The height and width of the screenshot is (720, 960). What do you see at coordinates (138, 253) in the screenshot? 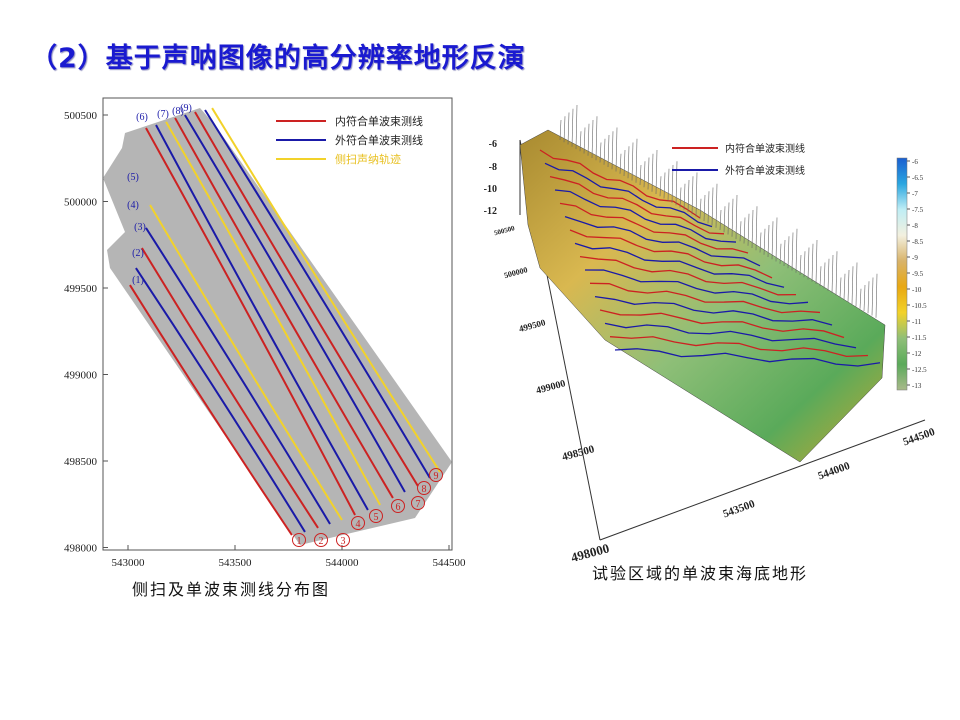
I see `line-start-label: (2)` at bounding box center [138, 253].